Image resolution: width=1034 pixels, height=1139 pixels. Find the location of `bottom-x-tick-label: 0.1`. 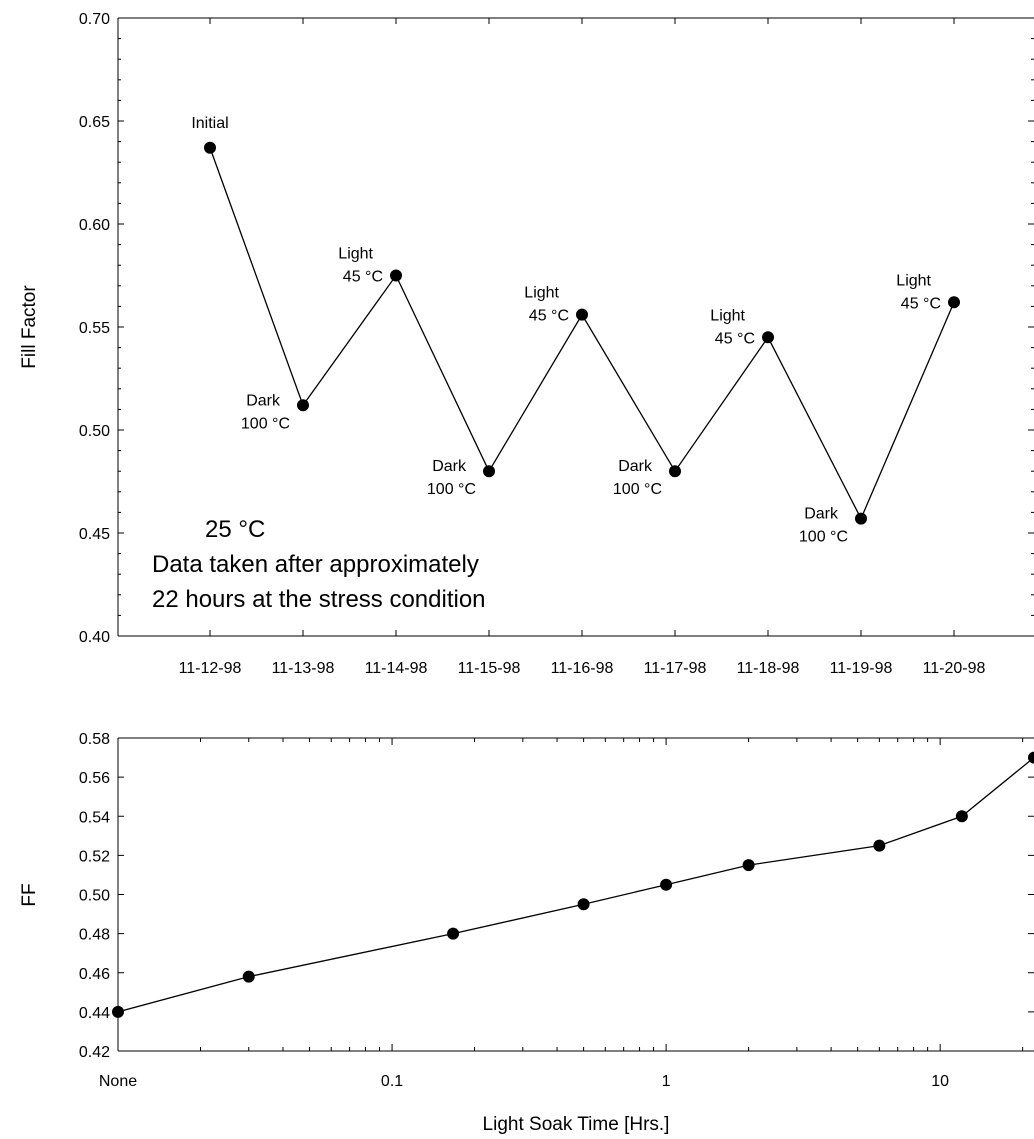

bottom-x-tick-label: 0.1 is located at coordinates (392, 1081).